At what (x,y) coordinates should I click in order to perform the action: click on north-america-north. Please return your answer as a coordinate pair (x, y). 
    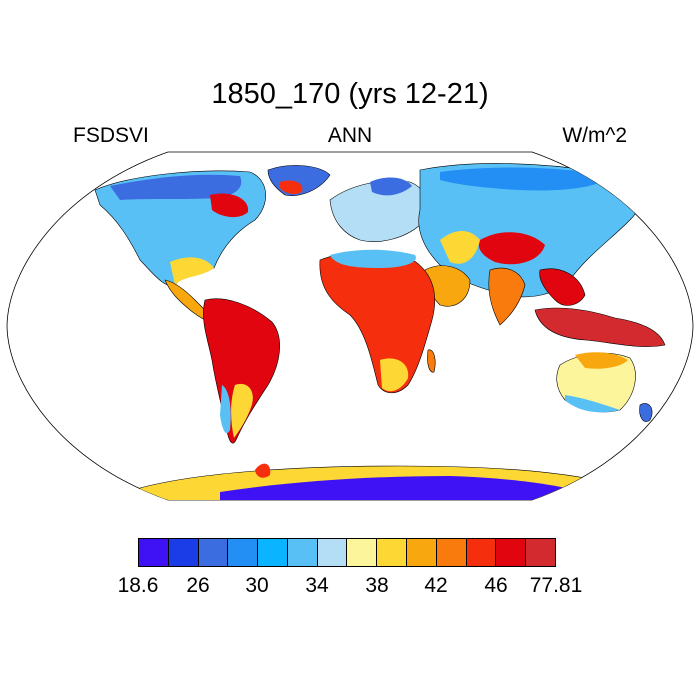
    Looking at the image, I should click on (176, 187).